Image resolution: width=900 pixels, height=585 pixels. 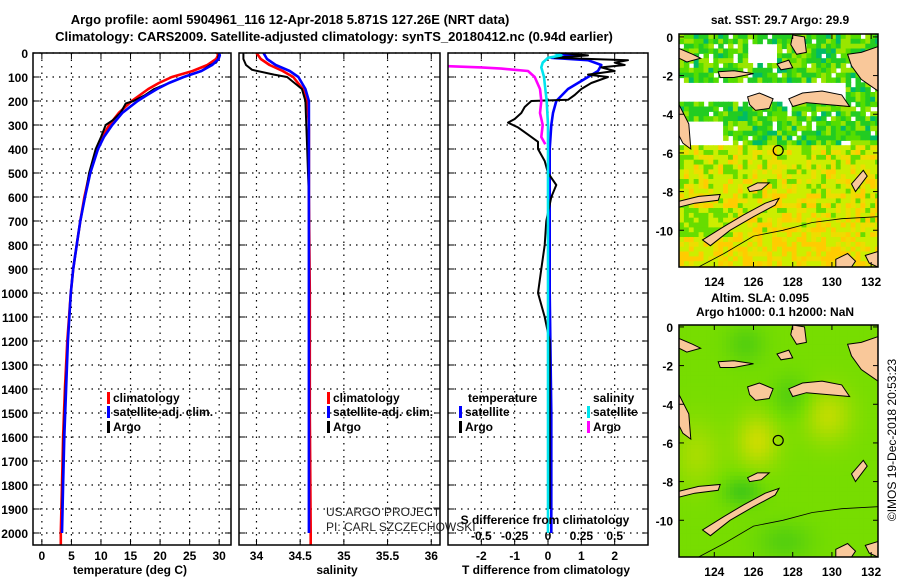 What do you see at coordinates (140, 281) in the screenshot?
I see `series-line-argo` at bounding box center [140, 281].